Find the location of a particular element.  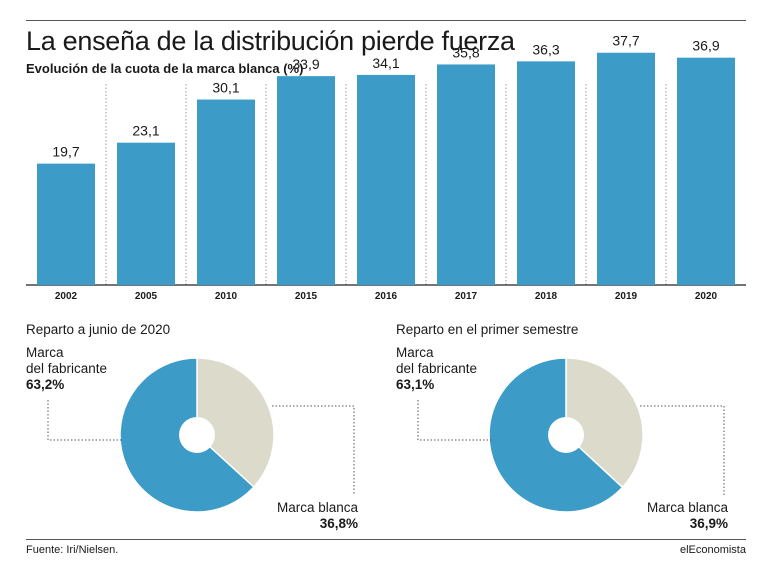

bar-value-label: 36,9 is located at coordinates (705, 46).